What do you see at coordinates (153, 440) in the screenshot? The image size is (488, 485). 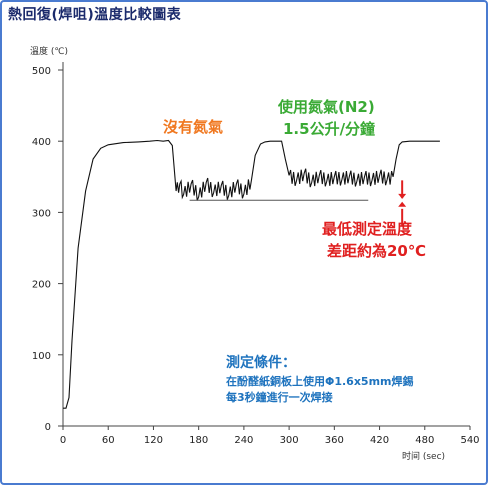 I see `x-tick-label: 120` at bounding box center [153, 440].